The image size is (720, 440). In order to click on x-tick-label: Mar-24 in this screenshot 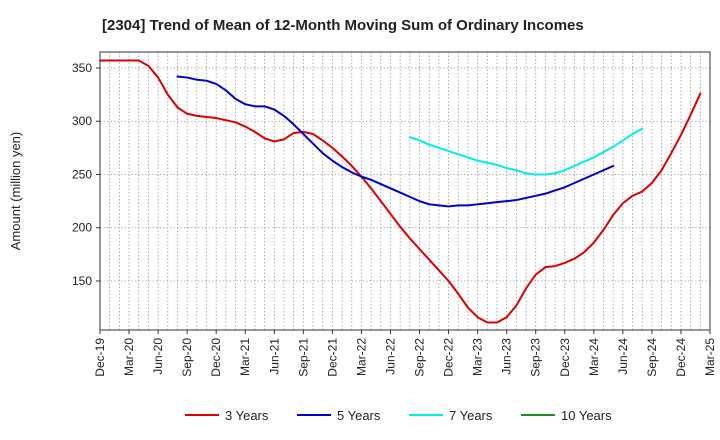, I will do `click(594, 357)`.